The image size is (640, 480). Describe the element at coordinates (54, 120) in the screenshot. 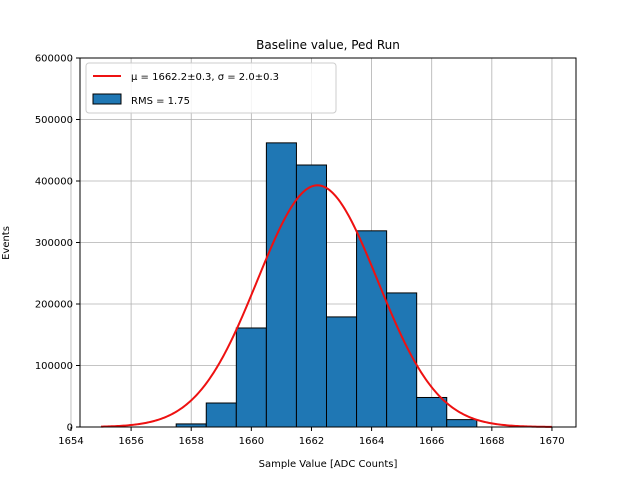

I see `y-tick-label: 500000` at that location.